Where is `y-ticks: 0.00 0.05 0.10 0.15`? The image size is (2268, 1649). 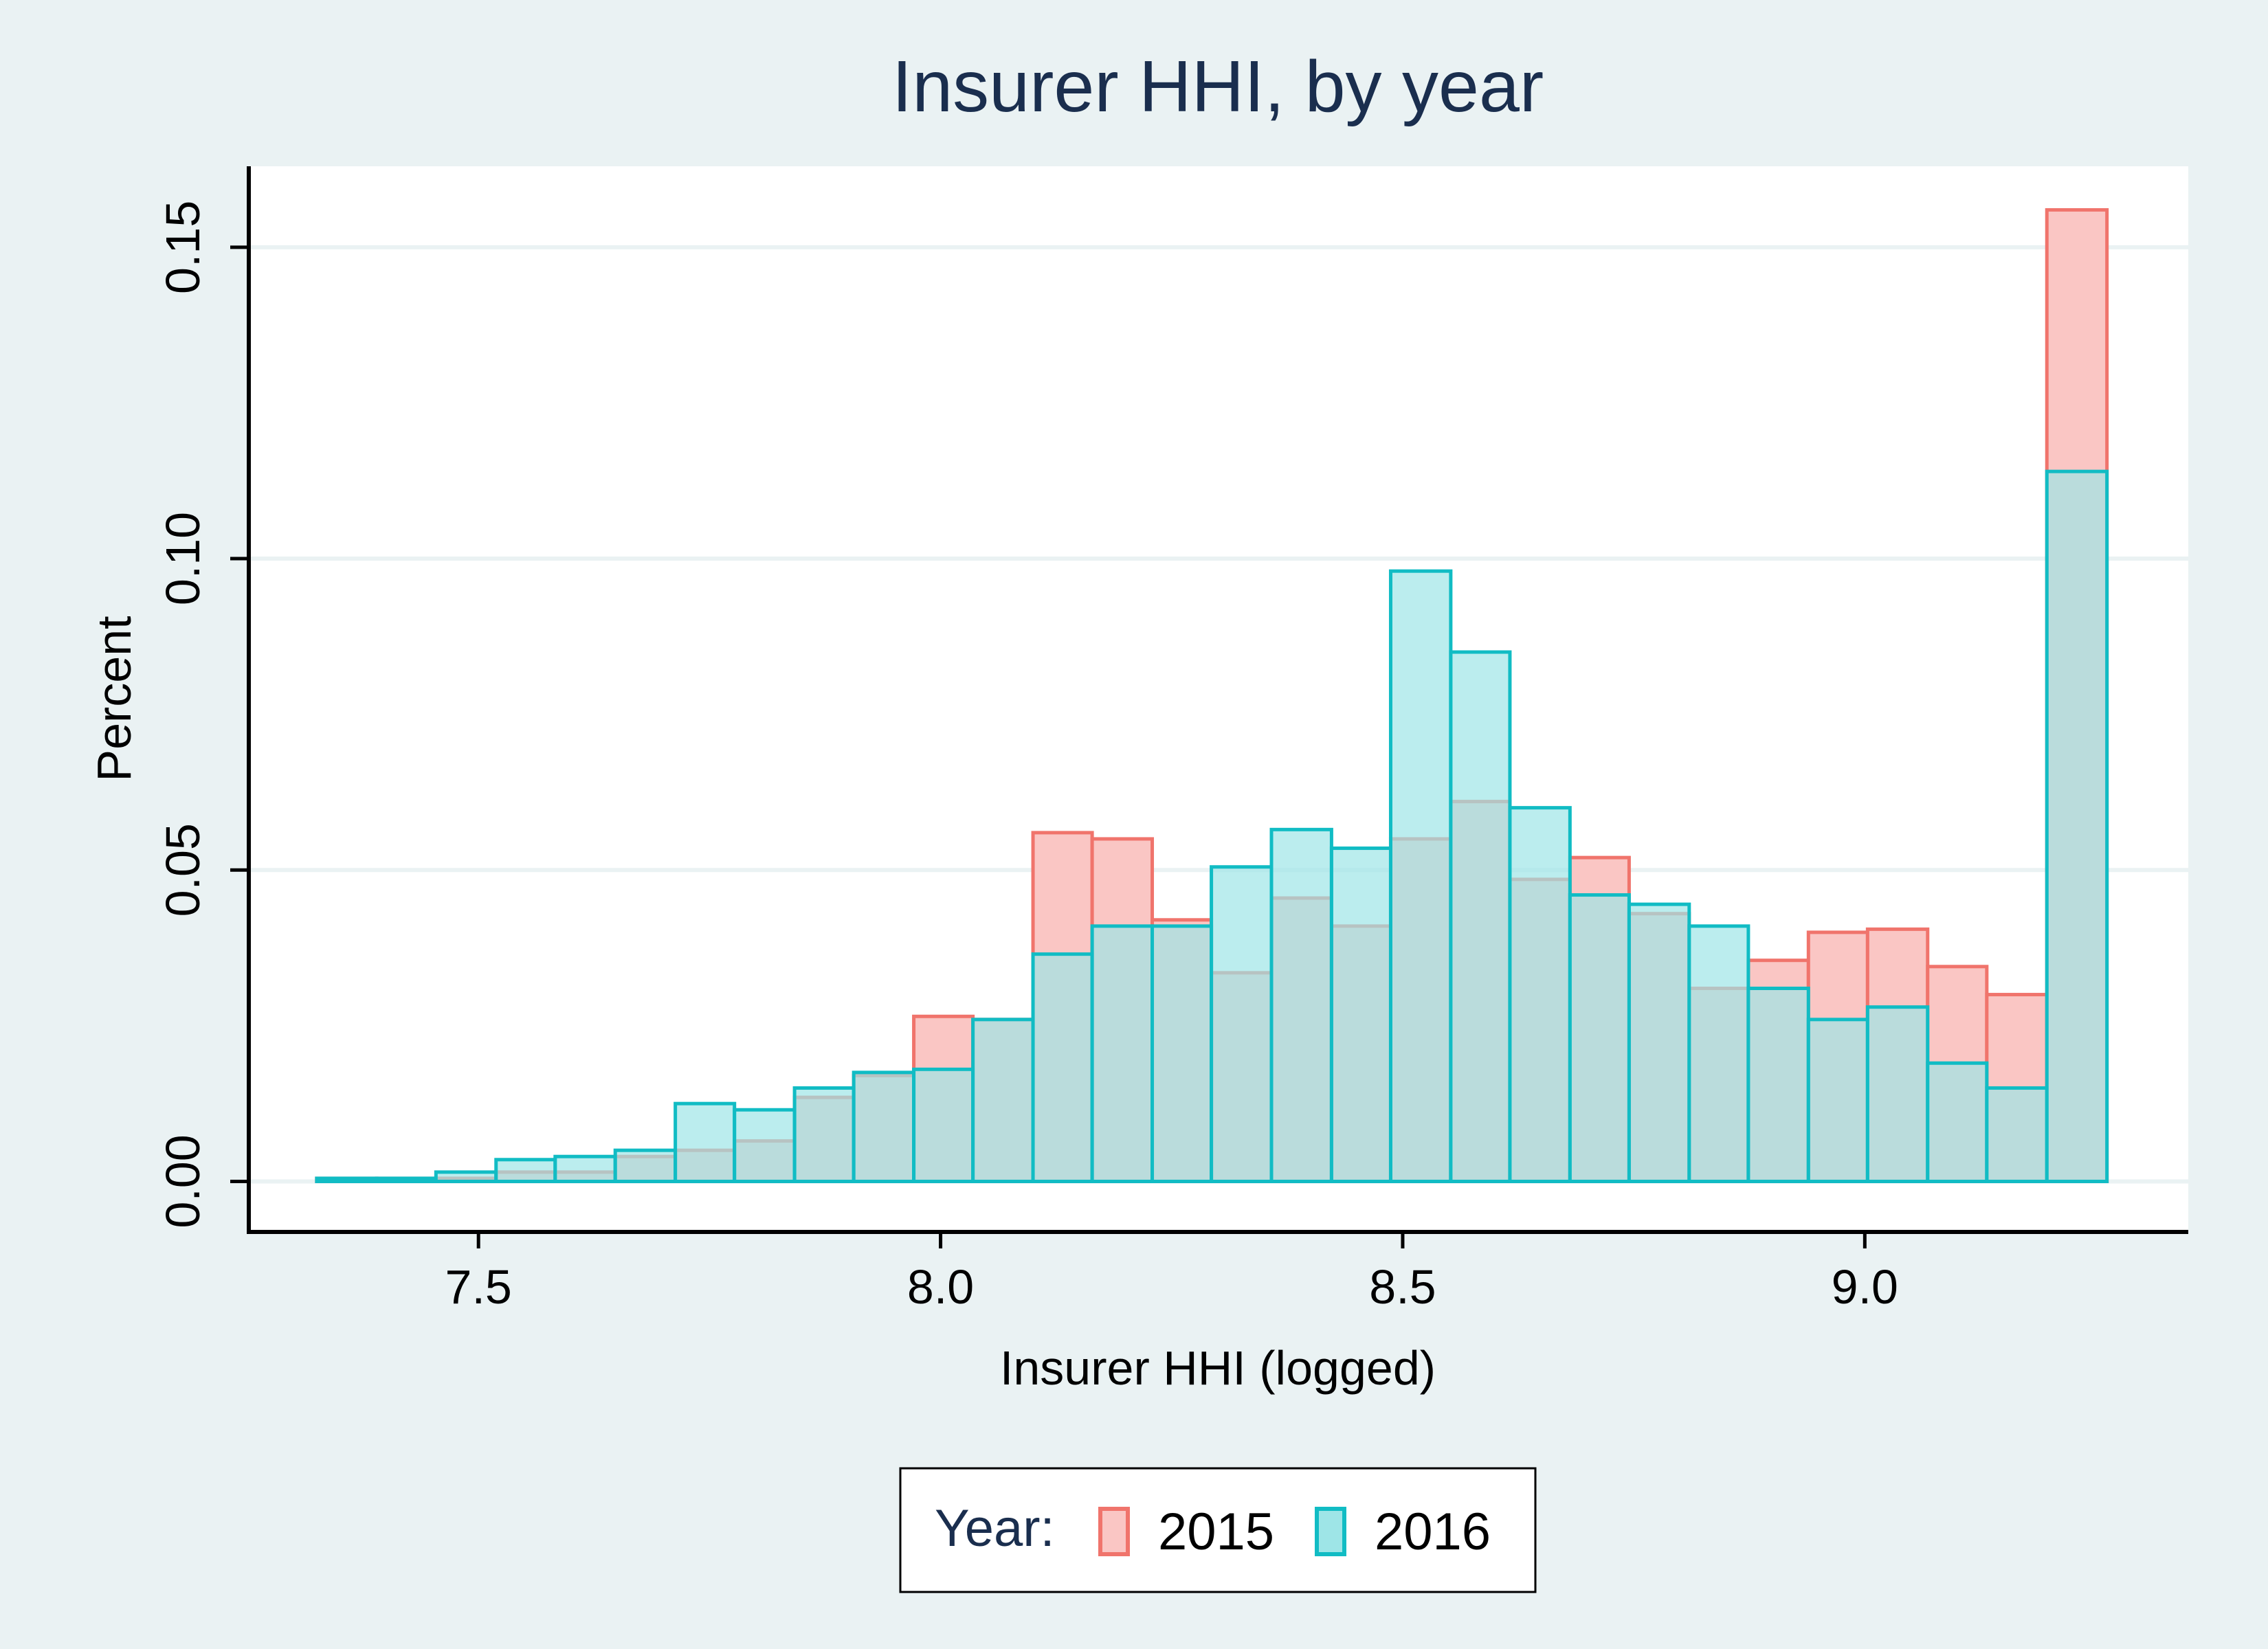 y-ticks: 0.00 0.05 0.10 0.15 is located at coordinates (201, 715).